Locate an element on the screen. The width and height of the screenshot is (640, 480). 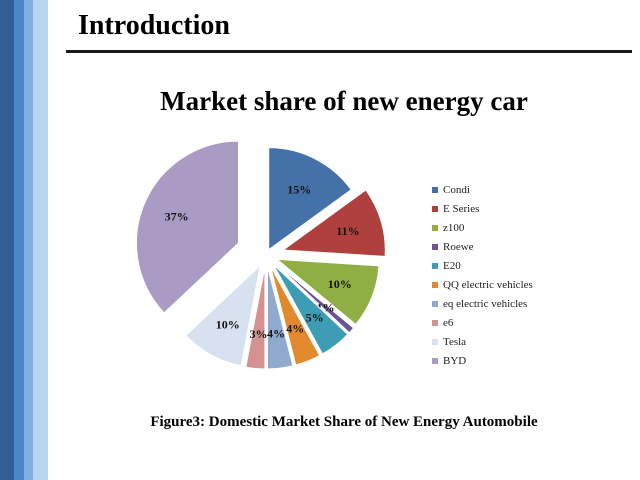
title-divider is located at coordinates (349, 51).